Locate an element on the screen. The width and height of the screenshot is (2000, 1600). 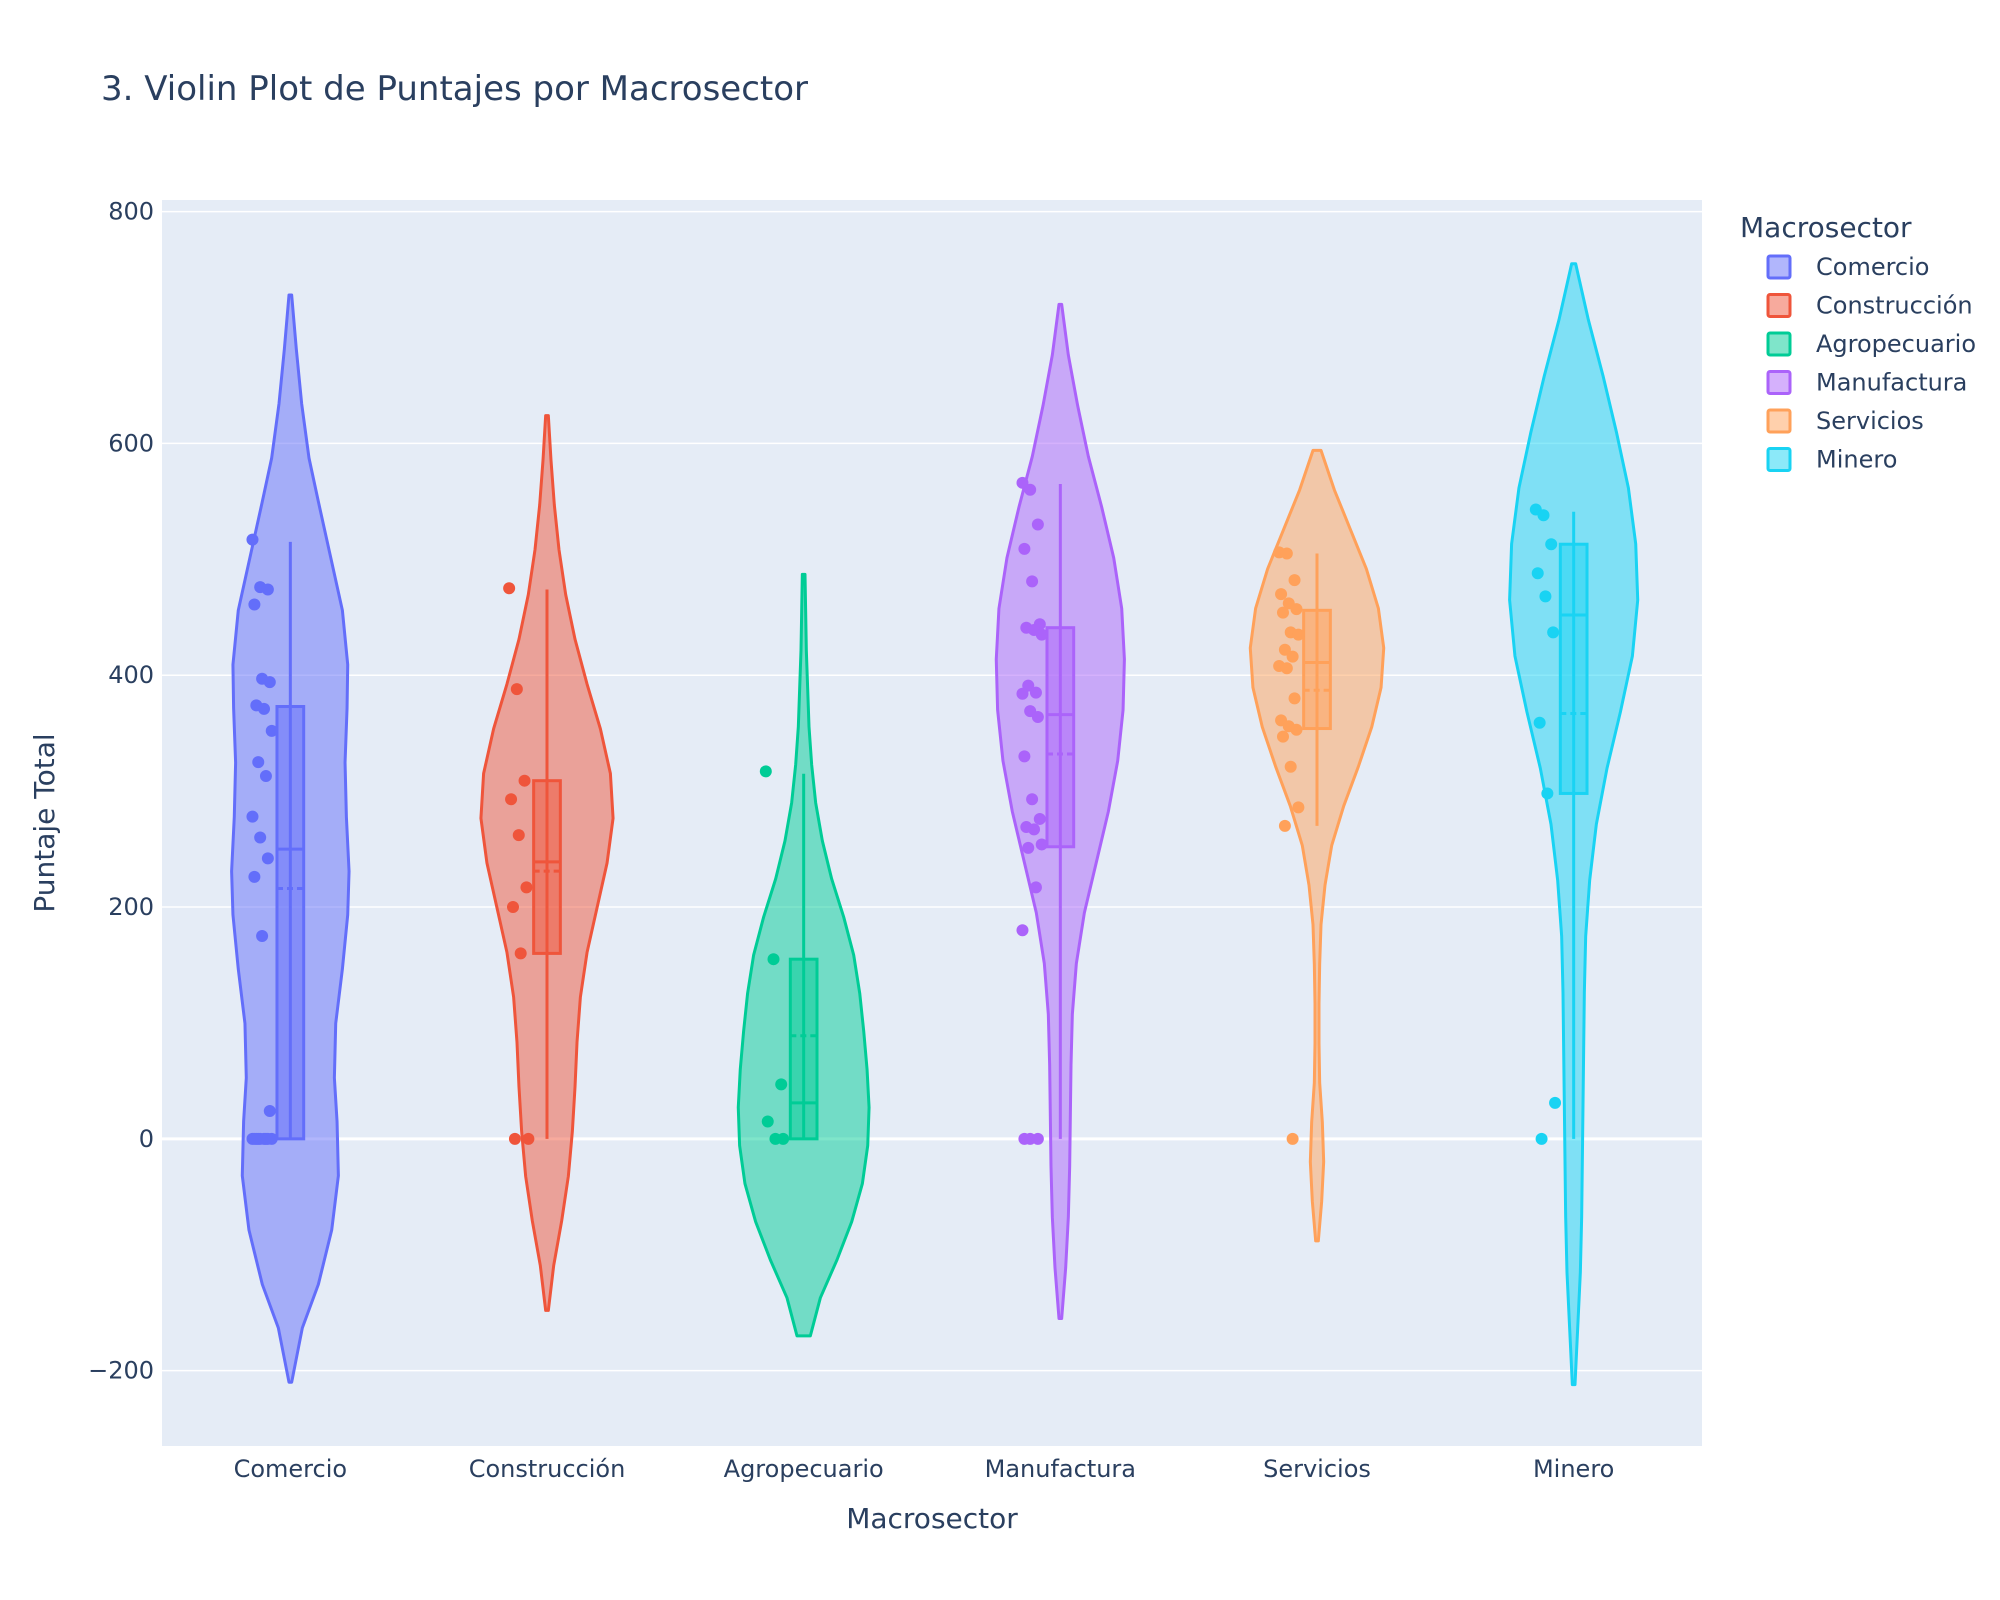
legend-item-servicios: Servicios is located at coordinates (1845, 421).